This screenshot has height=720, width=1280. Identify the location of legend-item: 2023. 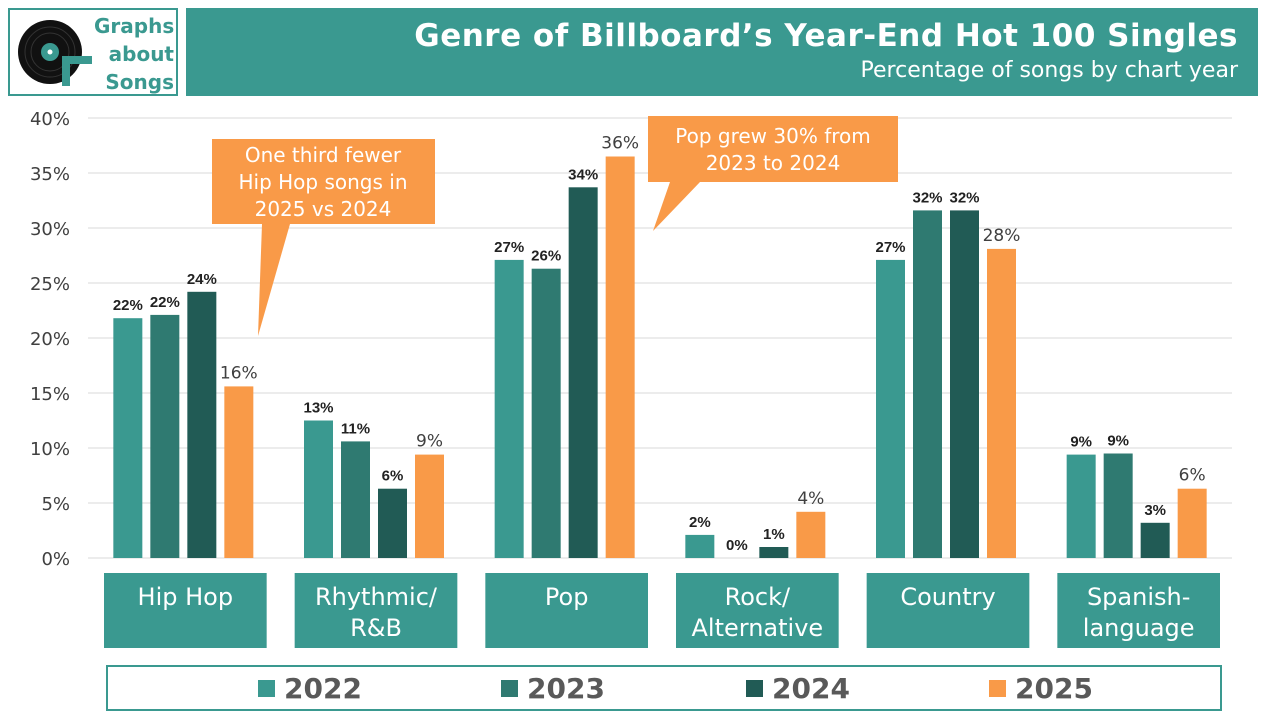
(553, 688).